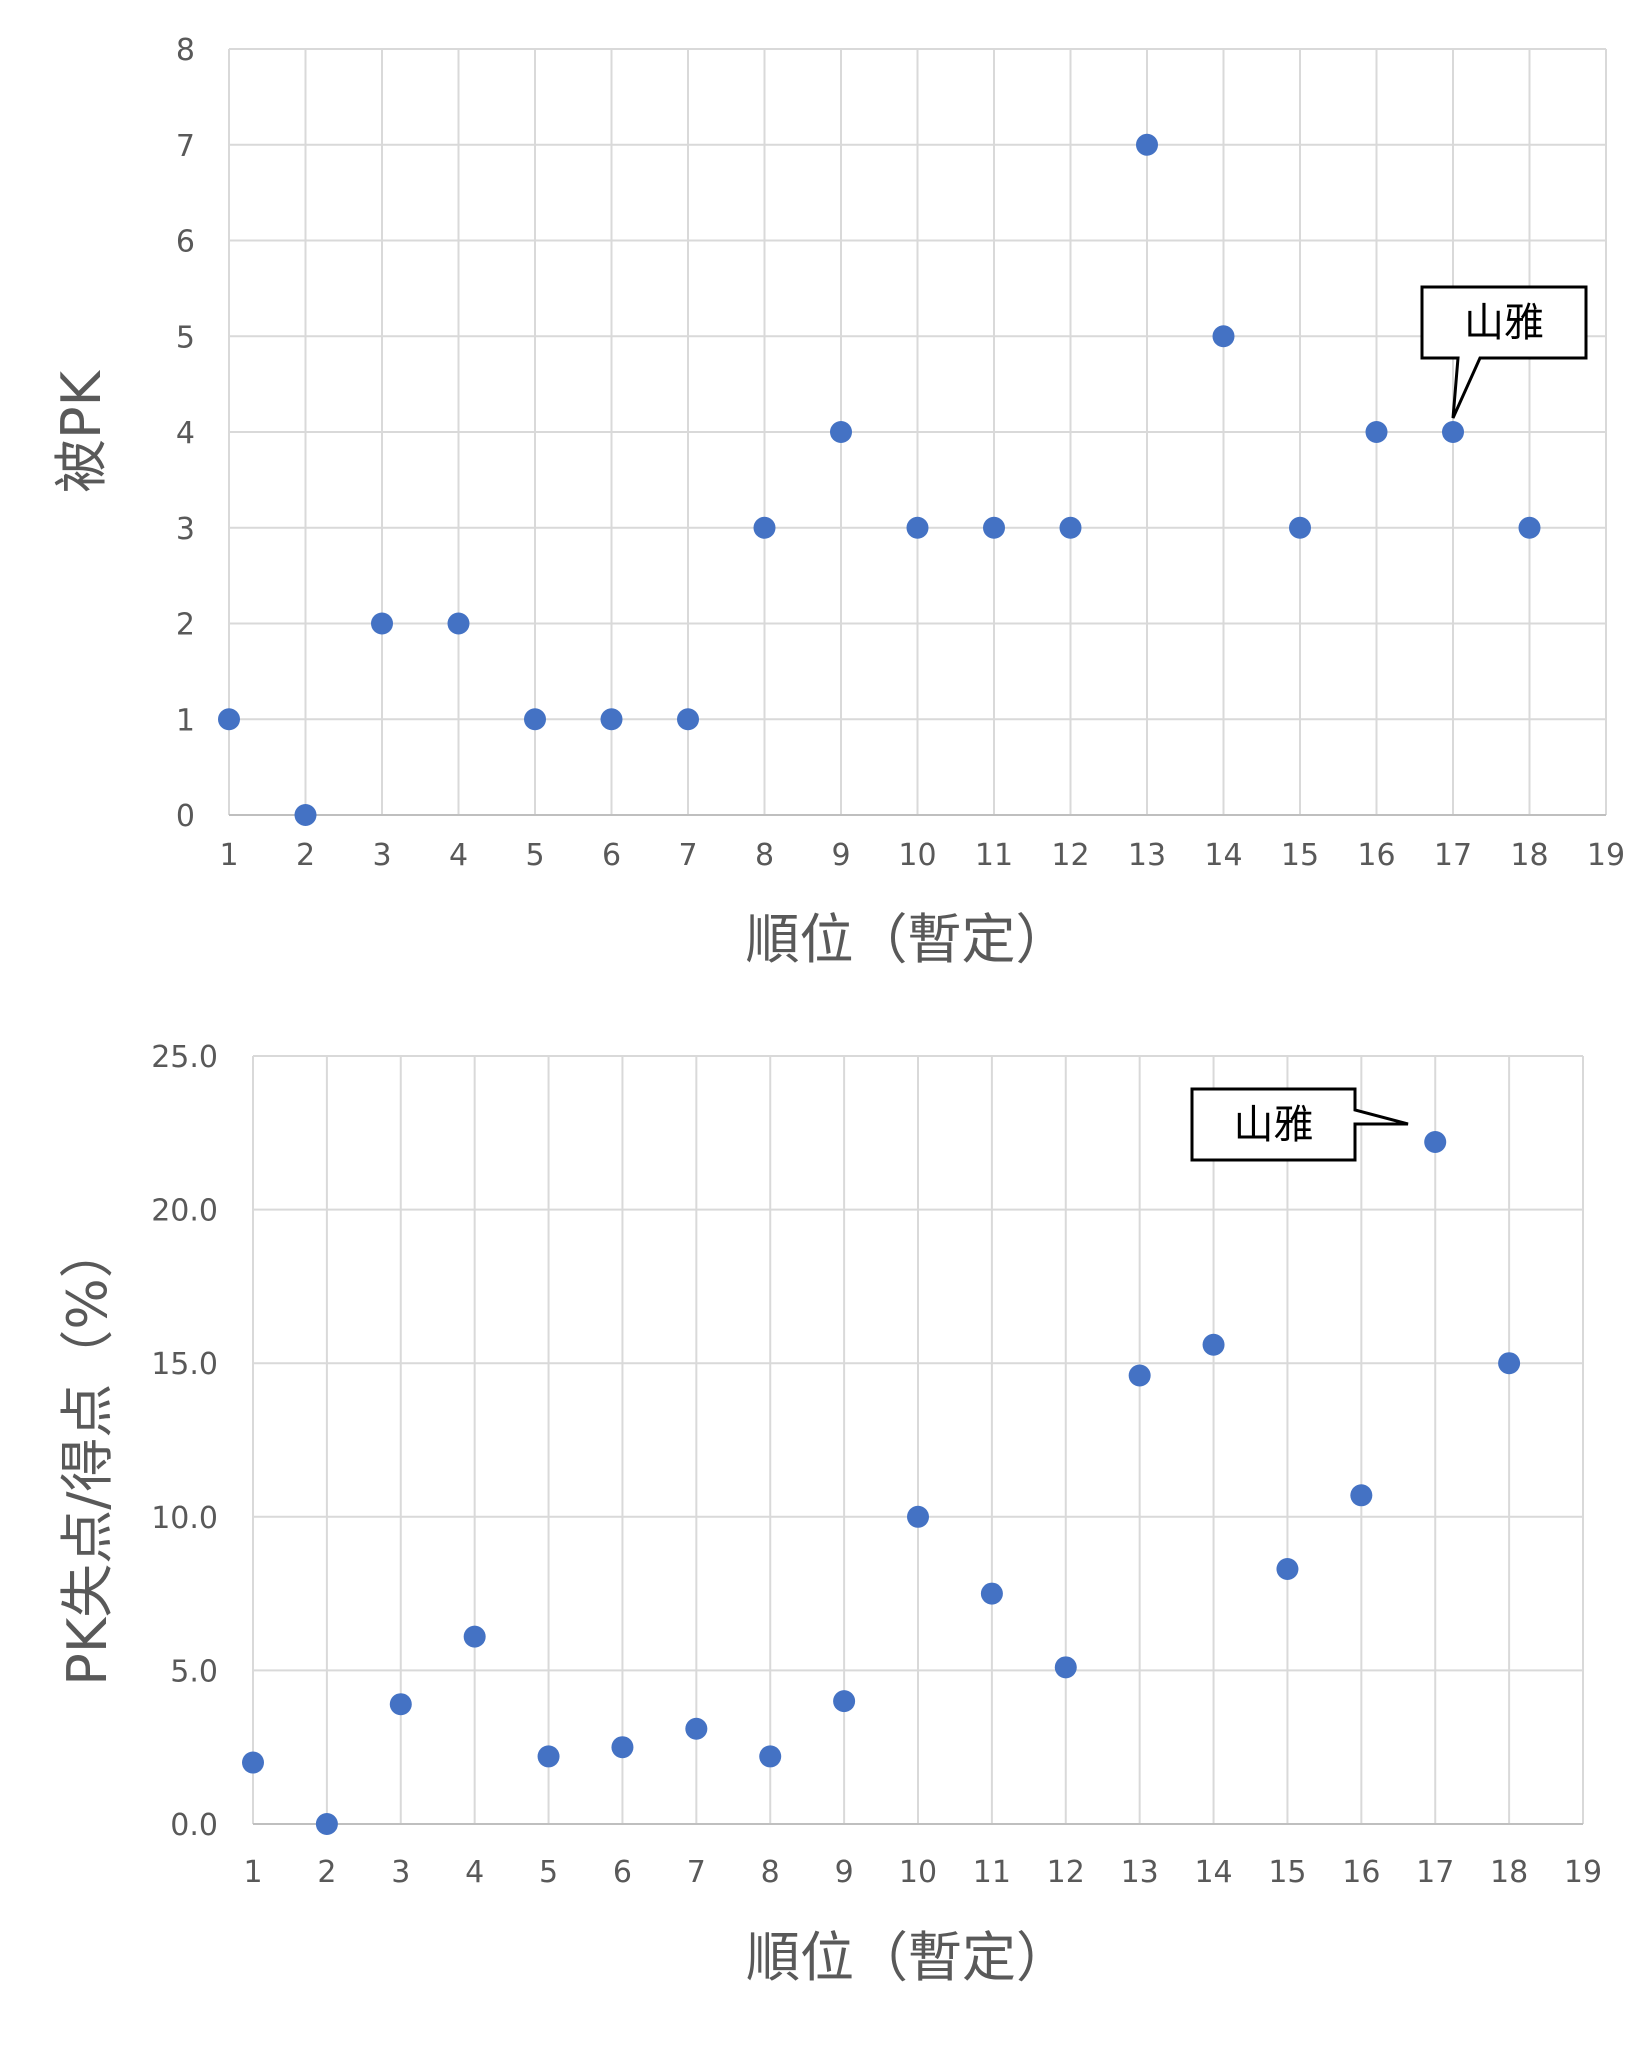  I want to click on y-tick-label: 20.0, so click(184, 1211).